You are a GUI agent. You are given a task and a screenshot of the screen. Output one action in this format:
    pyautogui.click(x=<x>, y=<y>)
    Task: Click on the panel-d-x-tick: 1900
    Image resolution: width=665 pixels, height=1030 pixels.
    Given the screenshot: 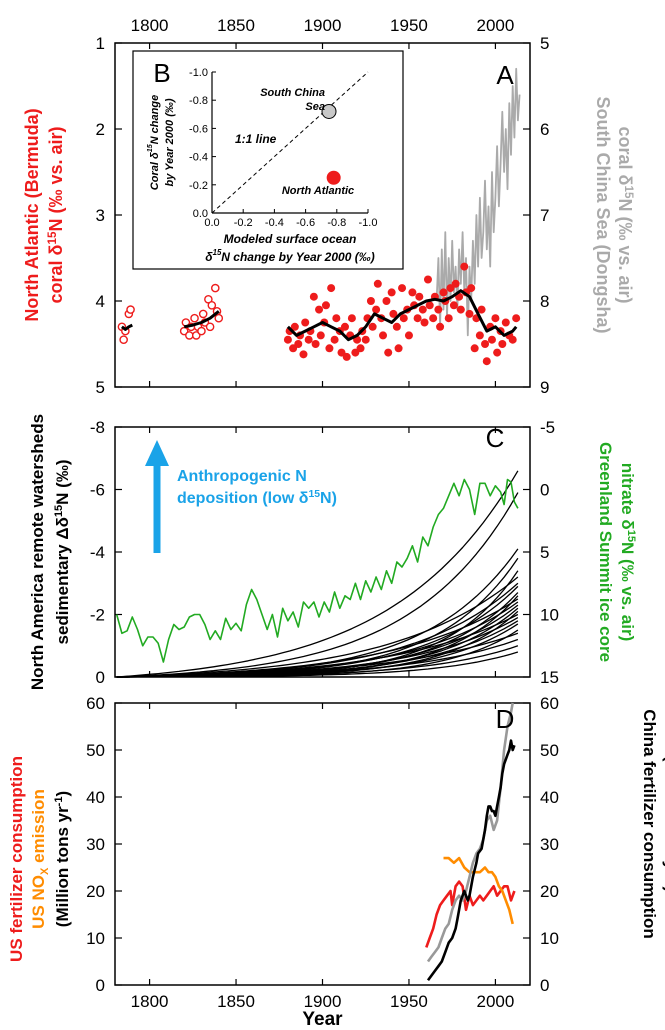 What is the action you would take?
    pyautogui.click(x=323, y=1001)
    